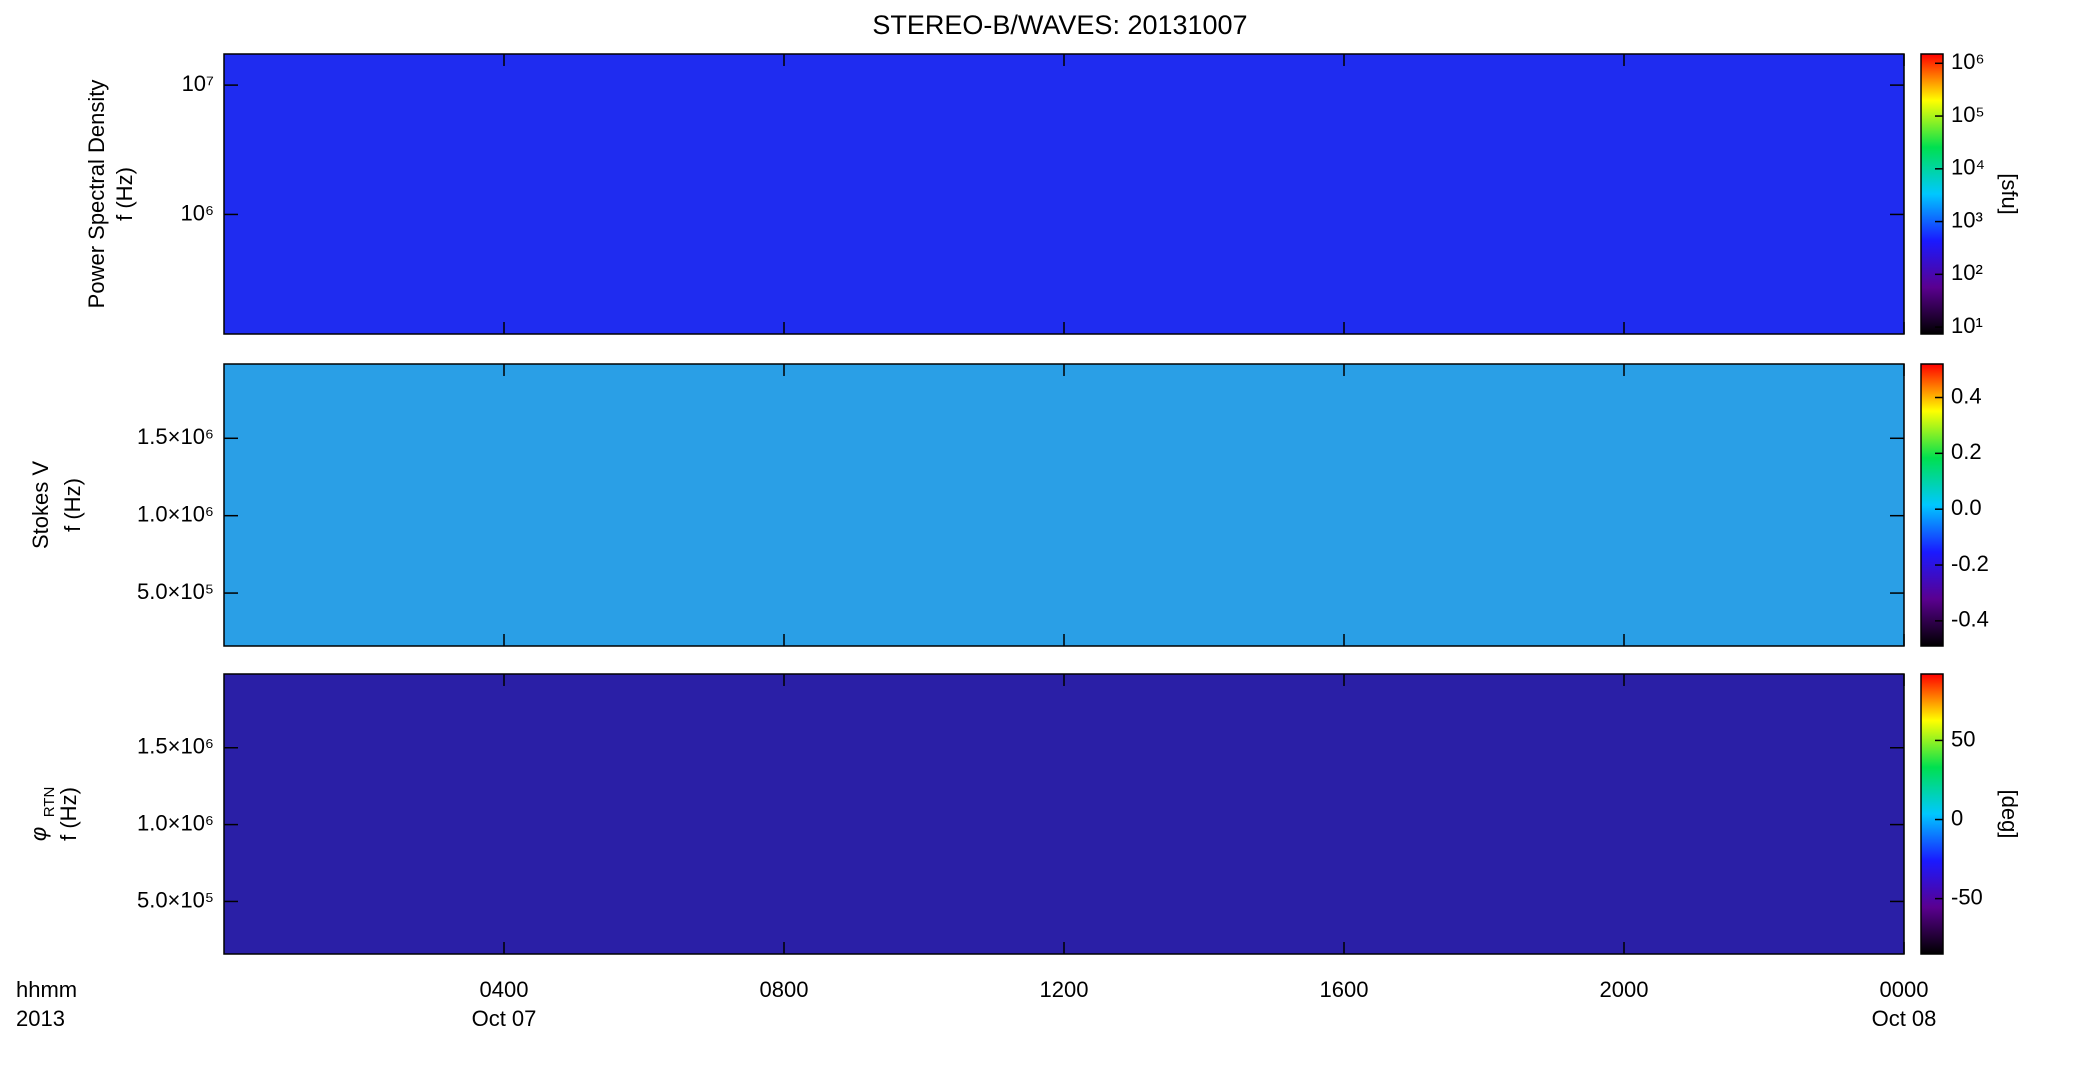 This screenshot has height=1080, width=2096. I want to click on y-axis-label: Power Spectral Density, so click(96, 194).